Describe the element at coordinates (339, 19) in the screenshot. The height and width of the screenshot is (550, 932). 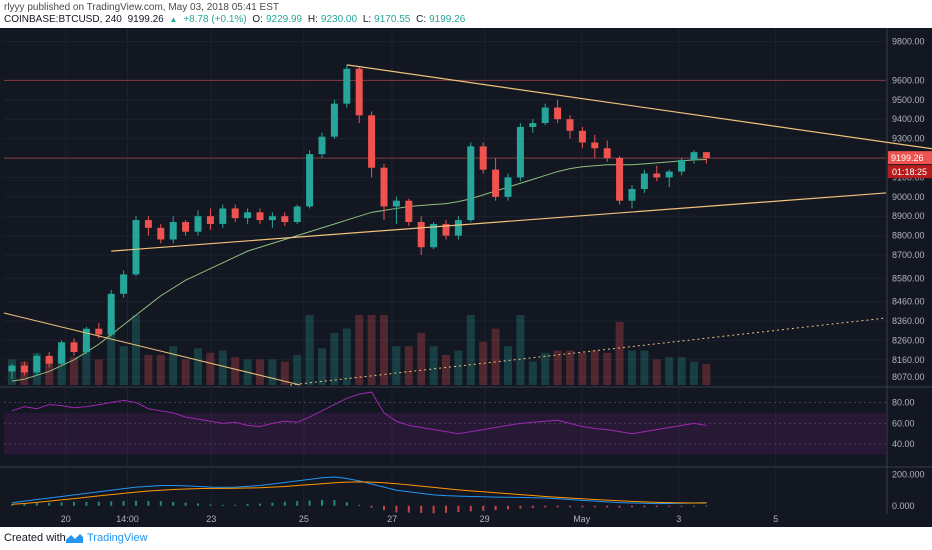
I see `high-value: 9230.00` at that location.